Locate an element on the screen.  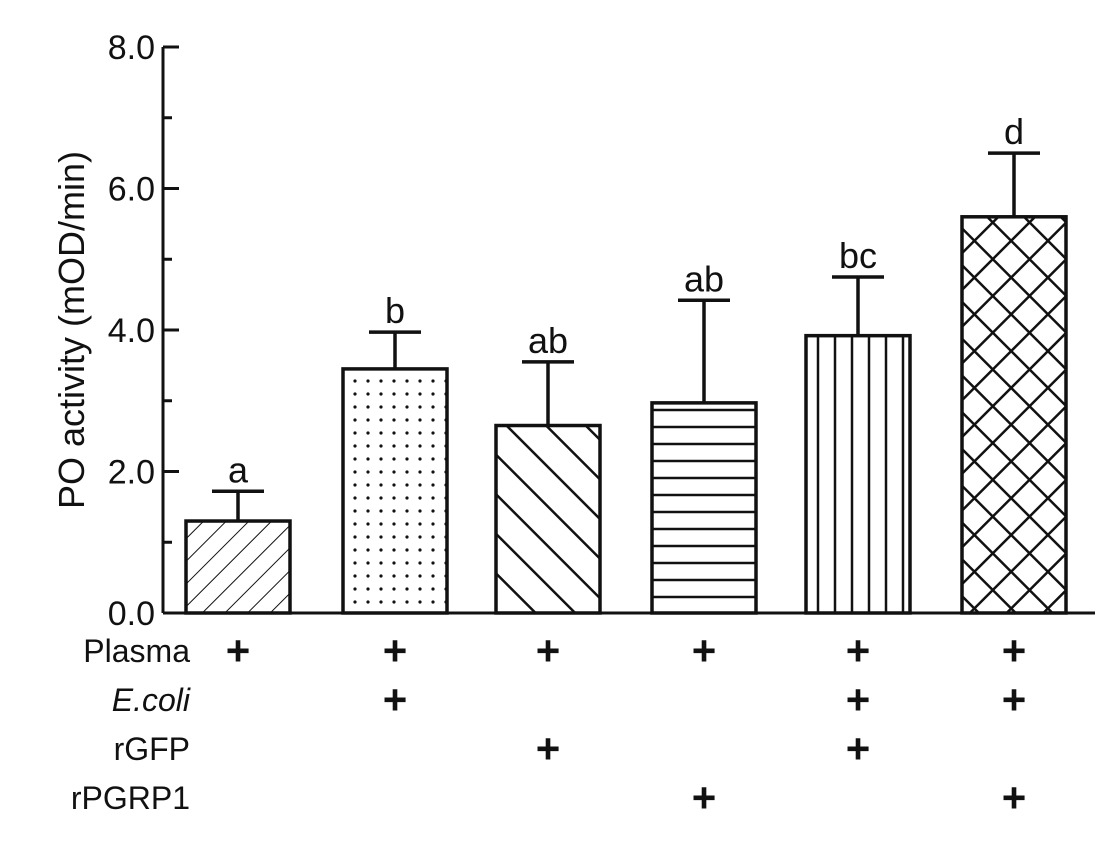
significance-label: bc is located at coordinates (858, 255).